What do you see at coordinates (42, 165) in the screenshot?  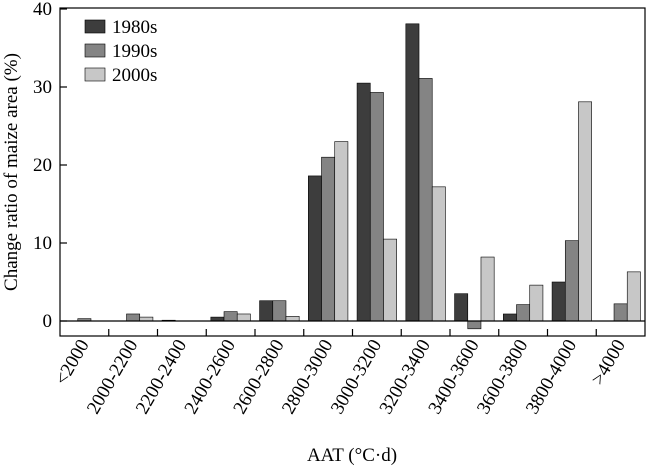 I see `y-tick-label: 20` at bounding box center [42, 165].